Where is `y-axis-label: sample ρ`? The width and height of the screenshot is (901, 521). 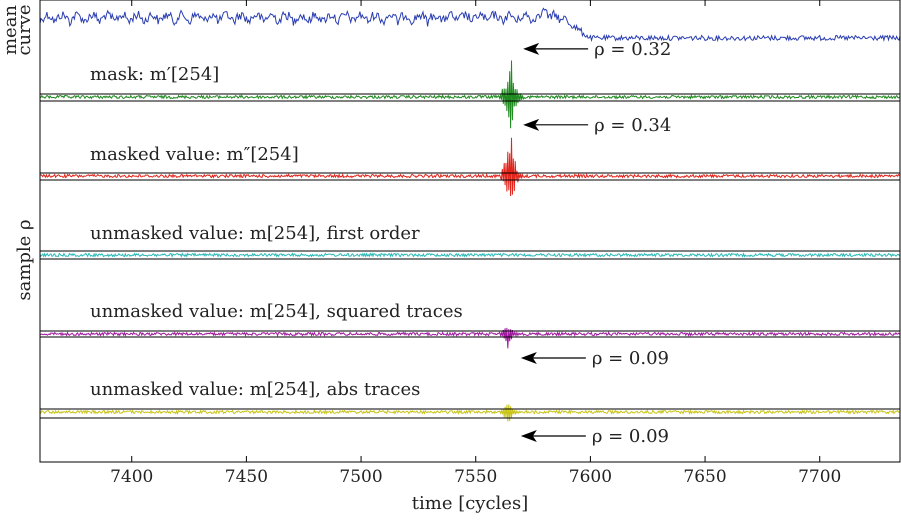
y-axis-label: sample ρ is located at coordinates (24, 259).